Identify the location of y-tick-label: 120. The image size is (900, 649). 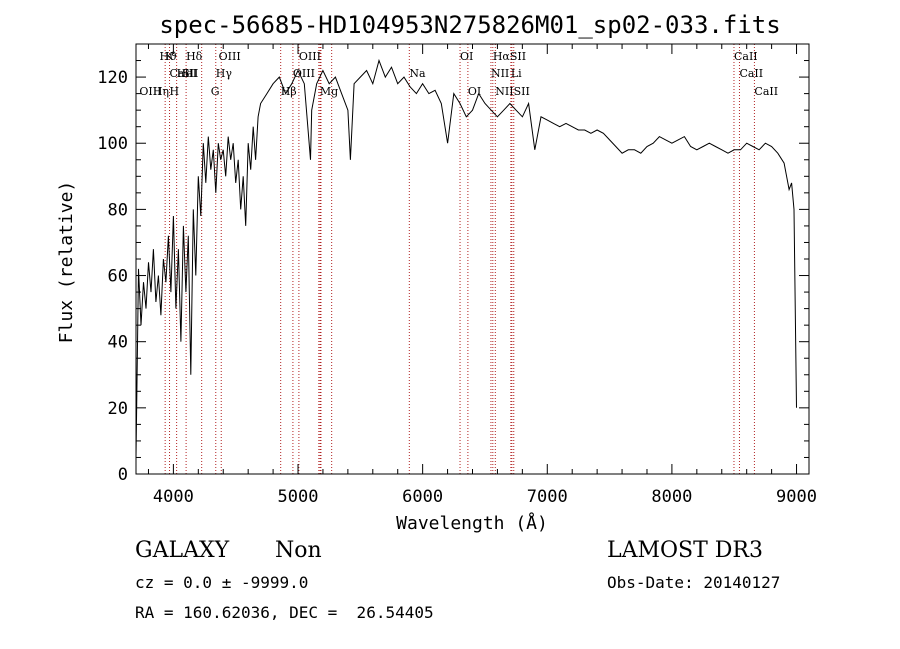
(112, 78).